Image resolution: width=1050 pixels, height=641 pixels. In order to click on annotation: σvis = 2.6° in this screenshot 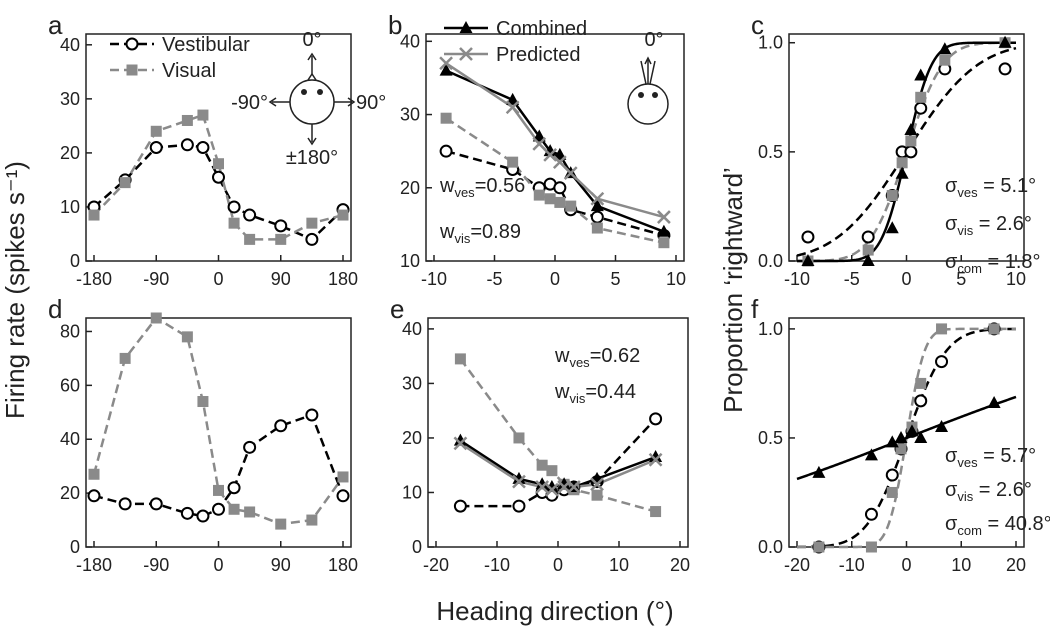, I will do `click(988, 491)`.